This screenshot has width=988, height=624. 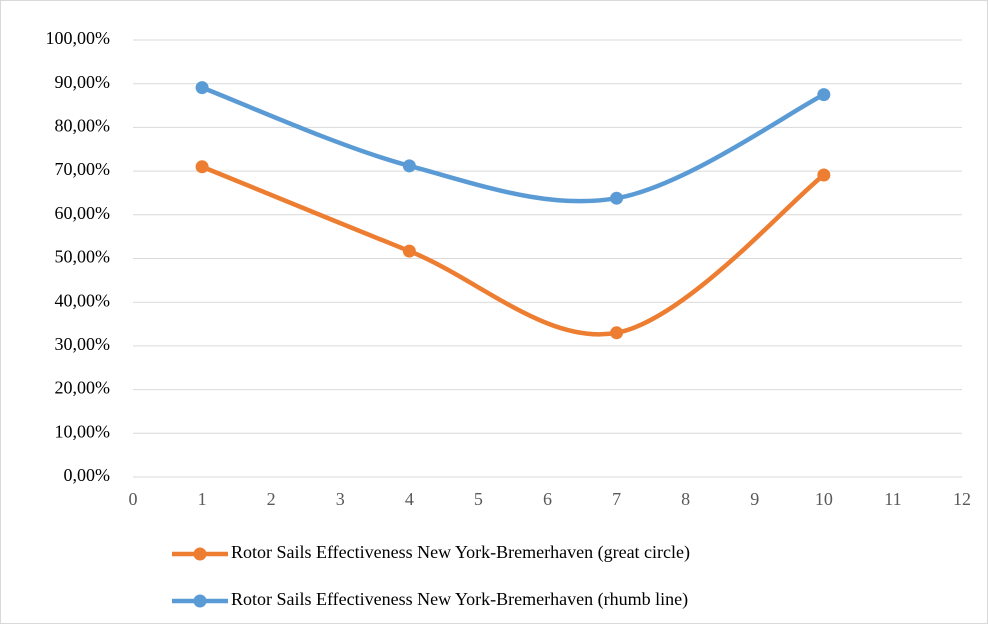 What do you see at coordinates (83, 388) in the screenshot?
I see `y-tick-label: 20,00%` at bounding box center [83, 388].